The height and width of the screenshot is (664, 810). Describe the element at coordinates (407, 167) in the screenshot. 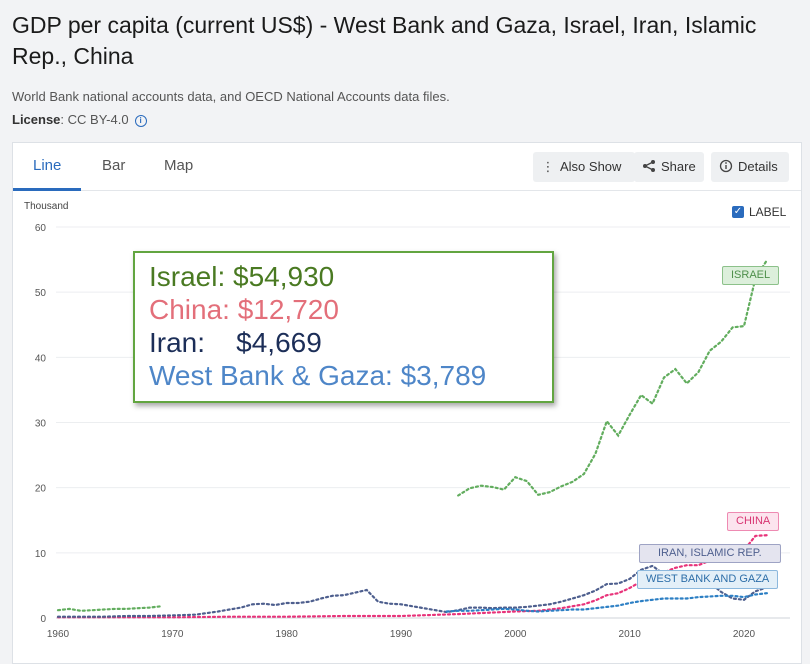

I see `chart-tabs: Line Bar Map ⋮ Also Show Share Details` at that location.